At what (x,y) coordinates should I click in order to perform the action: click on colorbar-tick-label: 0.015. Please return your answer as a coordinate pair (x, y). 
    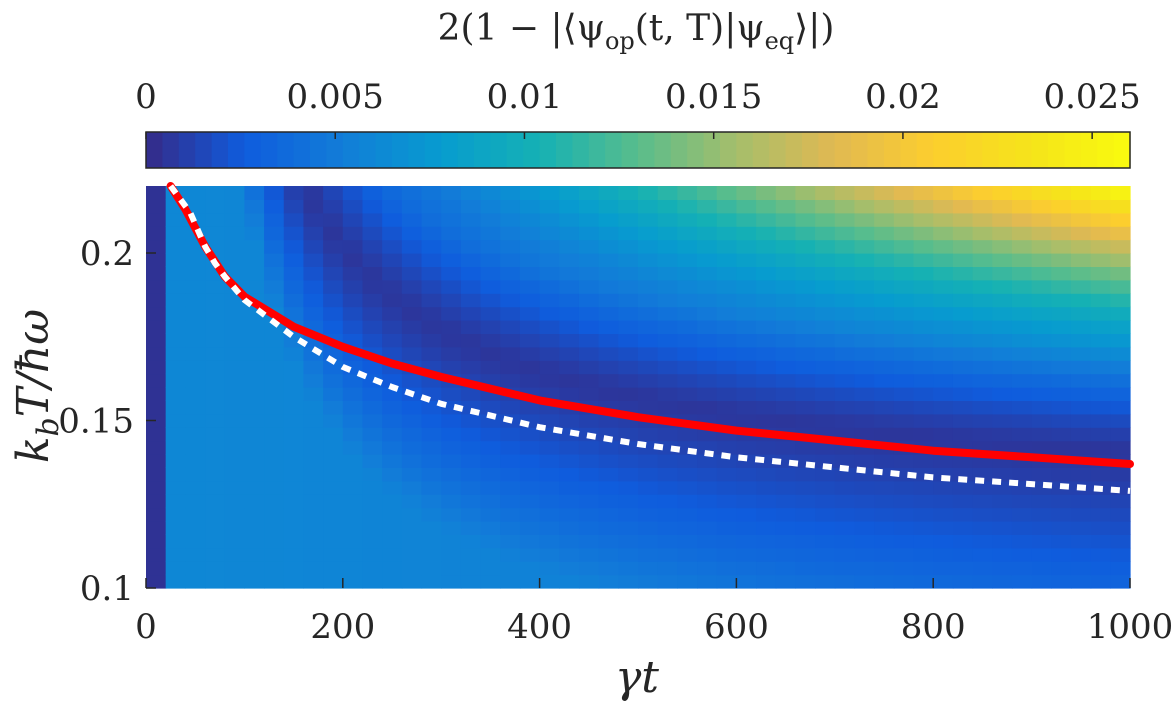
    Looking at the image, I should click on (713, 97).